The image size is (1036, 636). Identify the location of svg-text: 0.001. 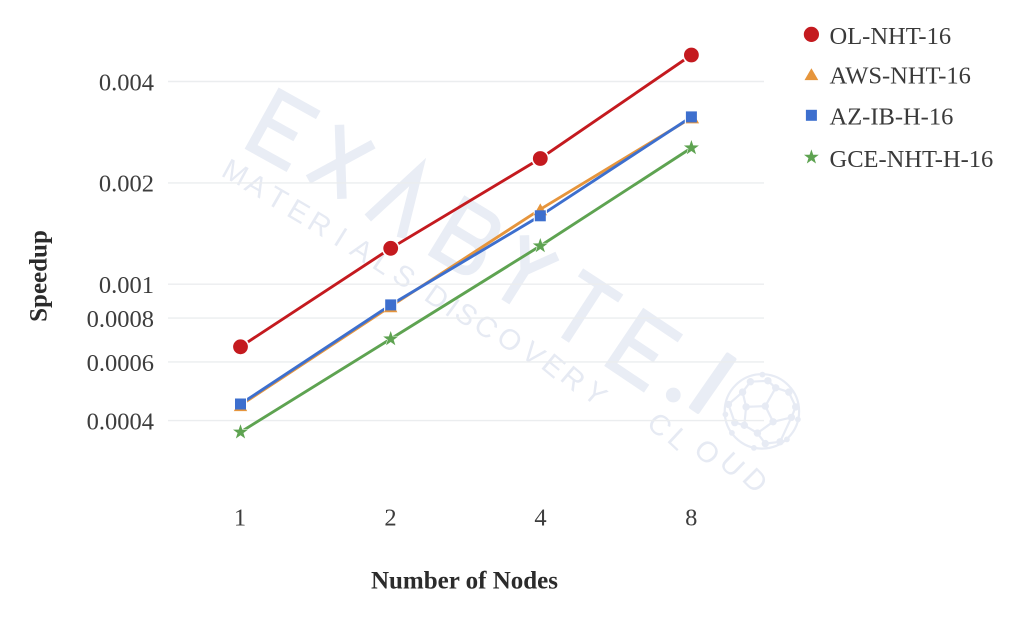
(126, 285).